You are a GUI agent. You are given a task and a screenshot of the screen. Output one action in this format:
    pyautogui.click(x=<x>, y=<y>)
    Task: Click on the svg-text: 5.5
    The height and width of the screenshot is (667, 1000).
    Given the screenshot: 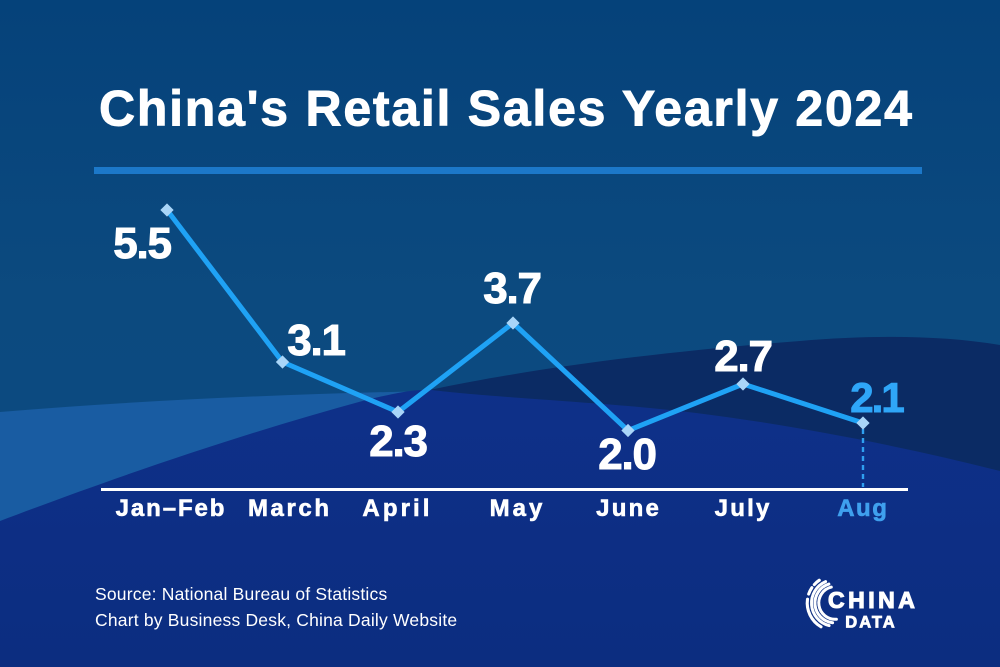 What is the action you would take?
    pyautogui.click(x=142, y=243)
    